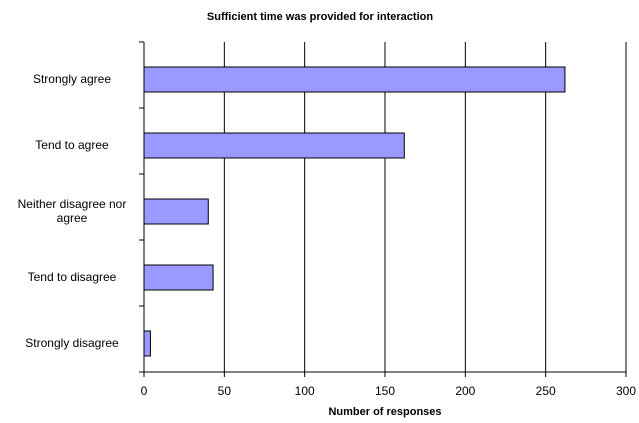  What do you see at coordinates (465, 391) in the screenshot?
I see `x-tick-label: 200` at bounding box center [465, 391].